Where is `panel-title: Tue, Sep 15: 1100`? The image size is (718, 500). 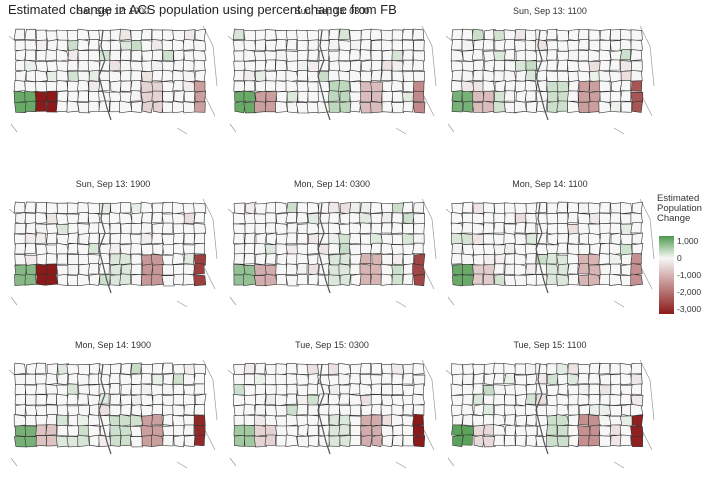 panel-title: Tue, Sep 15: 1100 is located at coordinates (550, 345).